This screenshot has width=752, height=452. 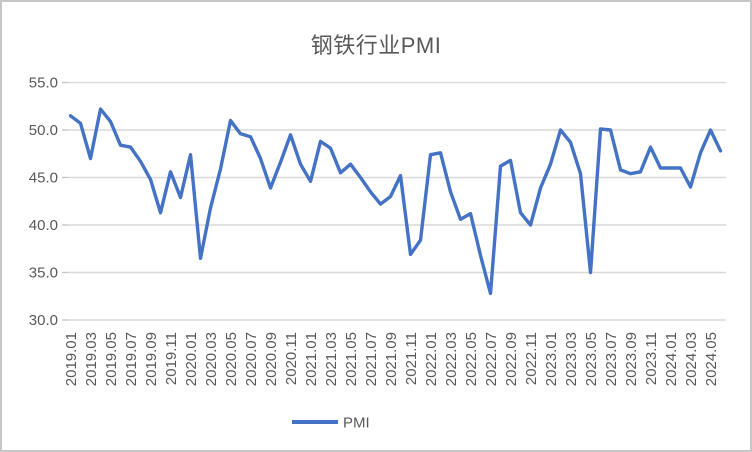 What do you see at coordinates (711, 359) in the screenshot?
I see `x-axis-tick-label: 2024.05` at bounding box center [711, 359].